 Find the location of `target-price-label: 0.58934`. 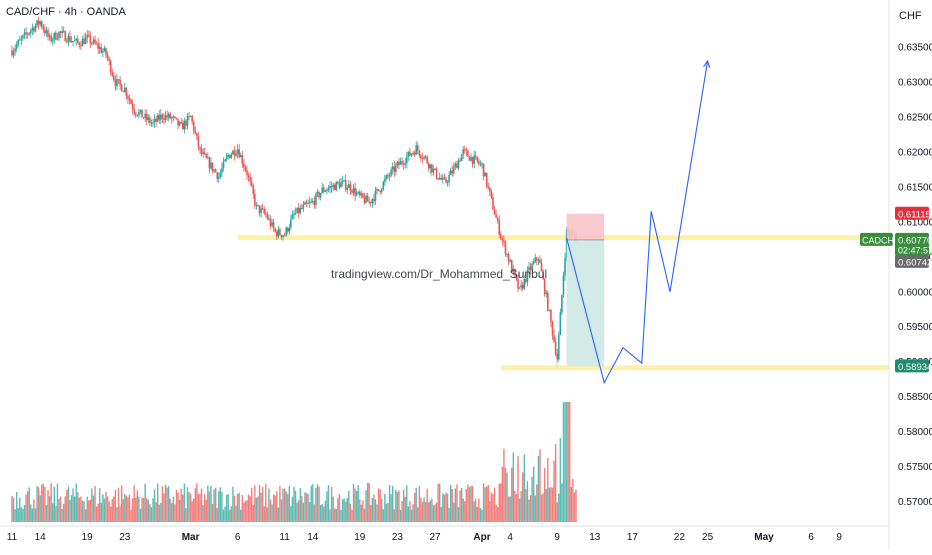

target-price-label: 0.58934 is located at coordinates (913, 366).